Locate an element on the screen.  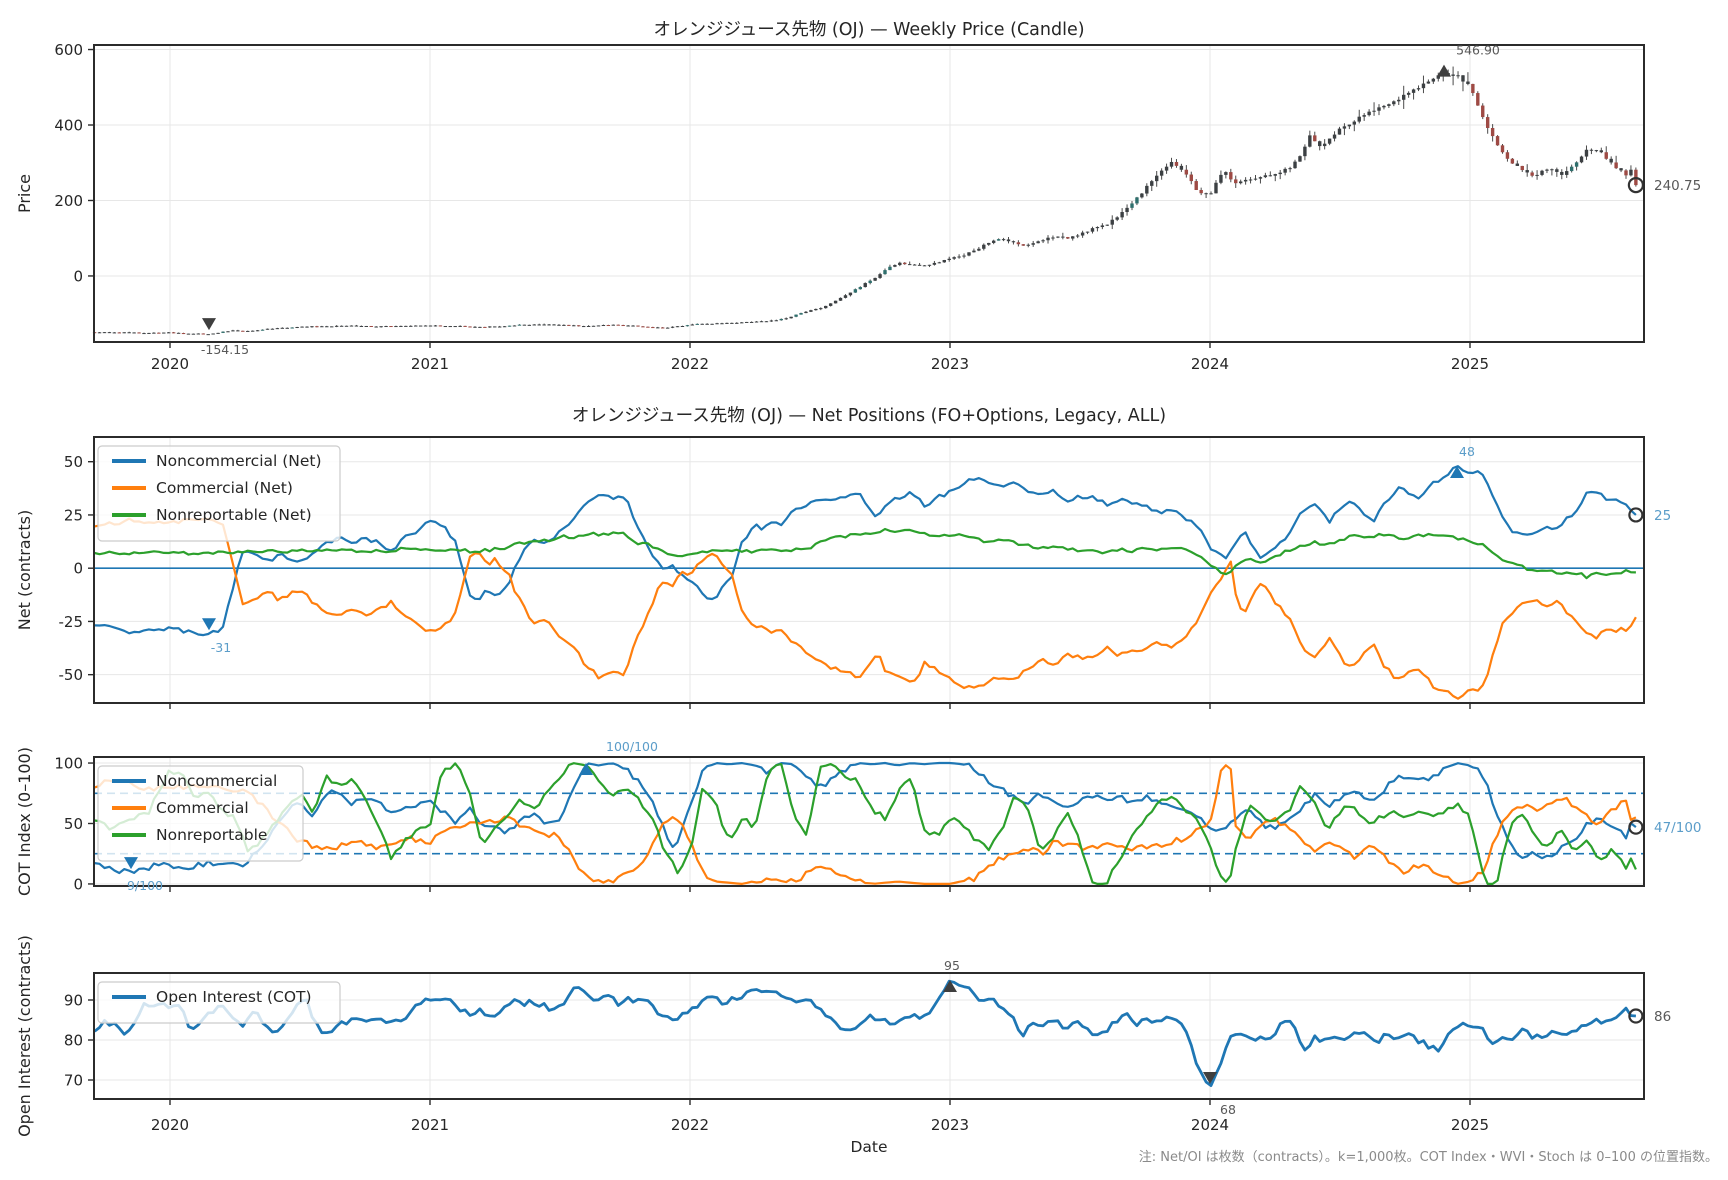
annotation: -31 is located at coordinates (216, 636).